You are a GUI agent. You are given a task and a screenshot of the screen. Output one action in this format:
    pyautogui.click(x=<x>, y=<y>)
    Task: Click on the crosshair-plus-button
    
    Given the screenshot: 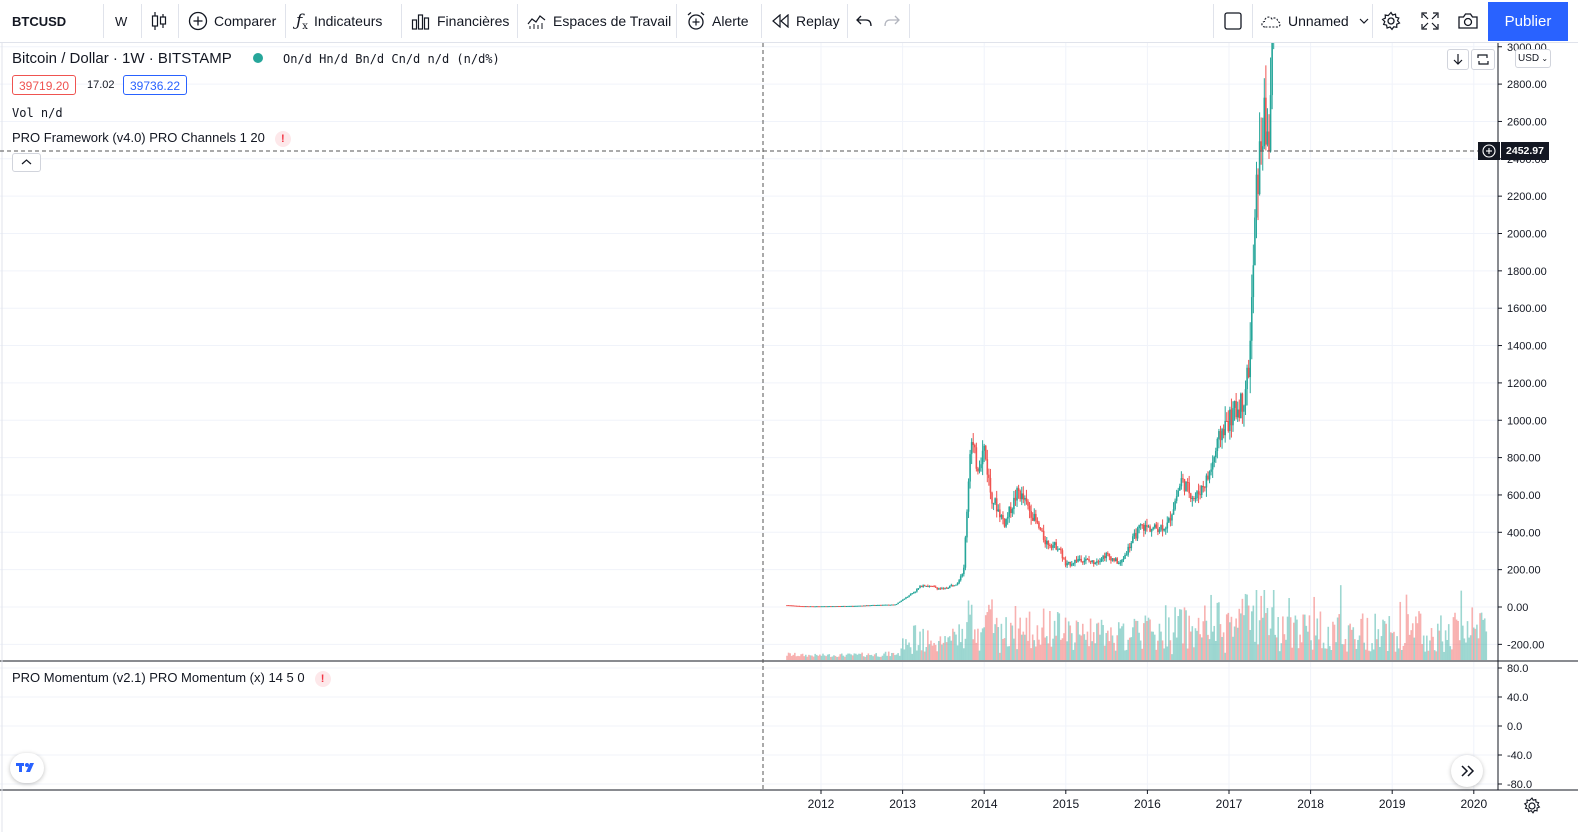 What is the action you would take?
    pyautogui.click(x=1489, y=151)
    